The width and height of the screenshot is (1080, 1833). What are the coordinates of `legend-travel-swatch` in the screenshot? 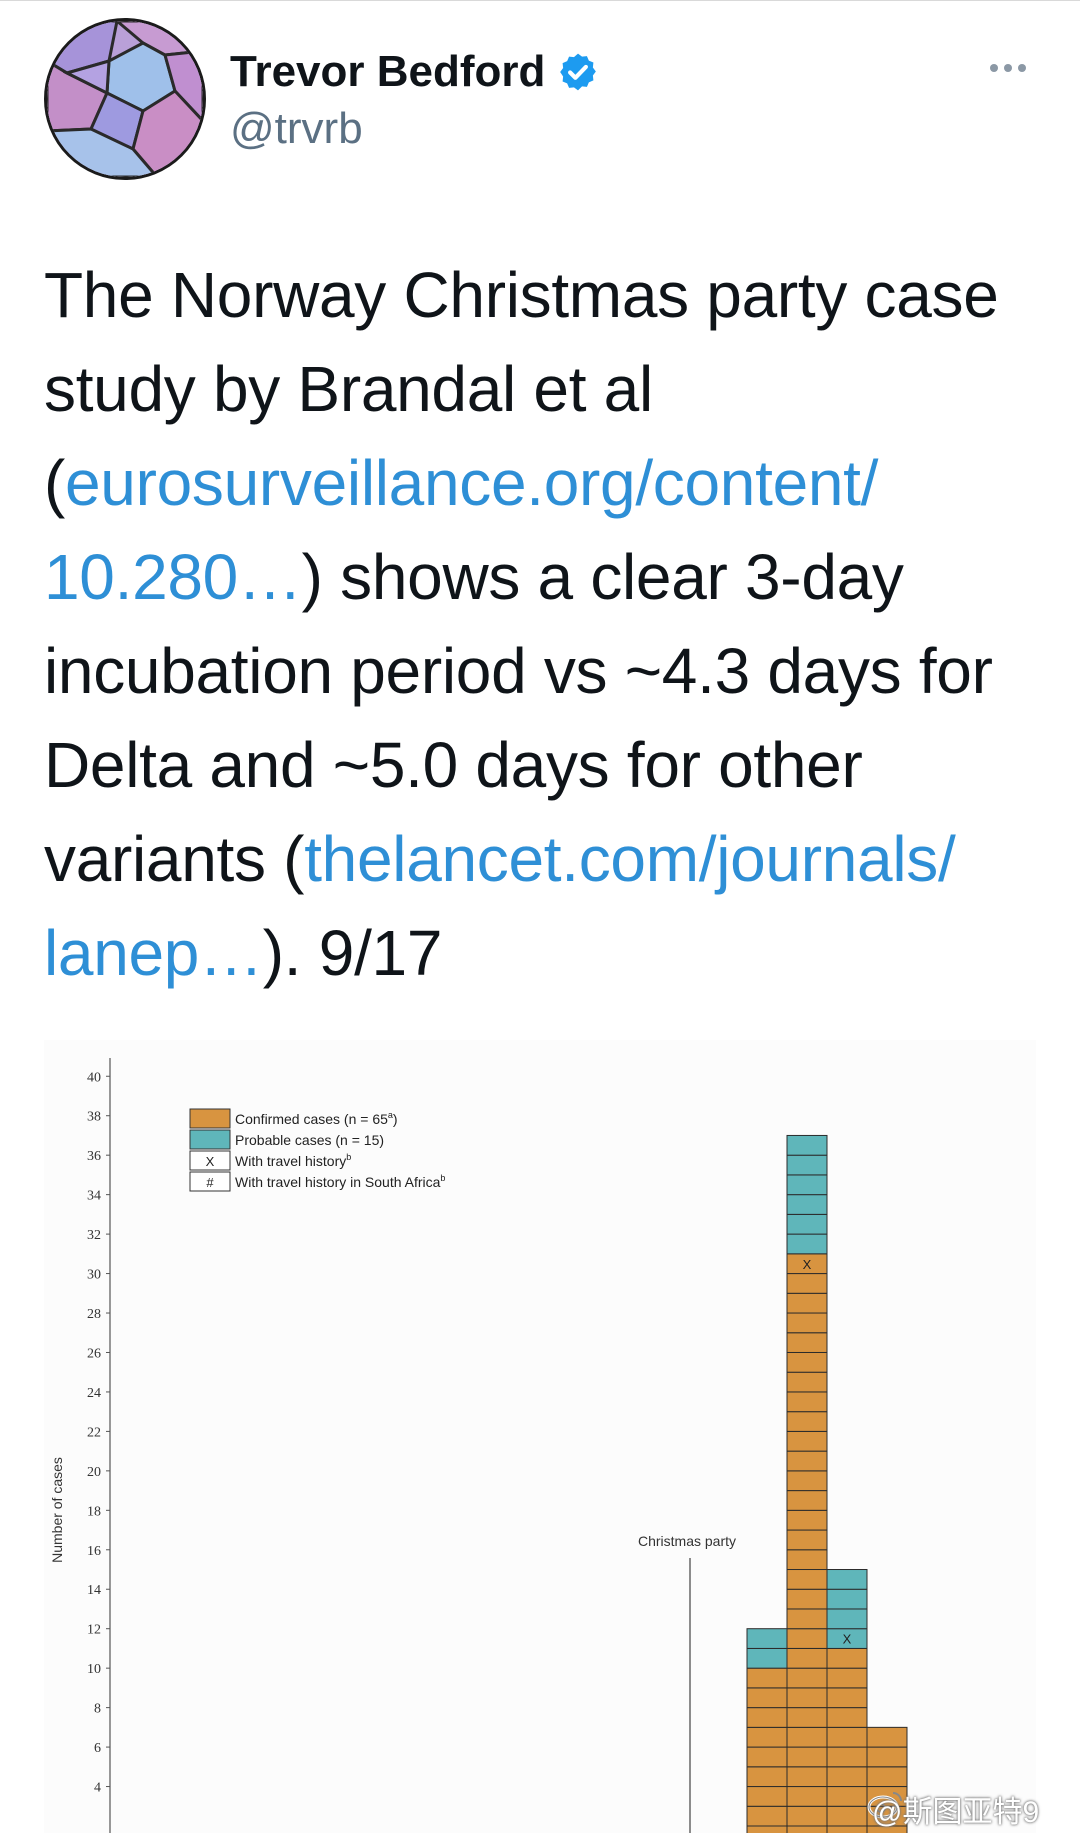 It's located at (210, 1160).